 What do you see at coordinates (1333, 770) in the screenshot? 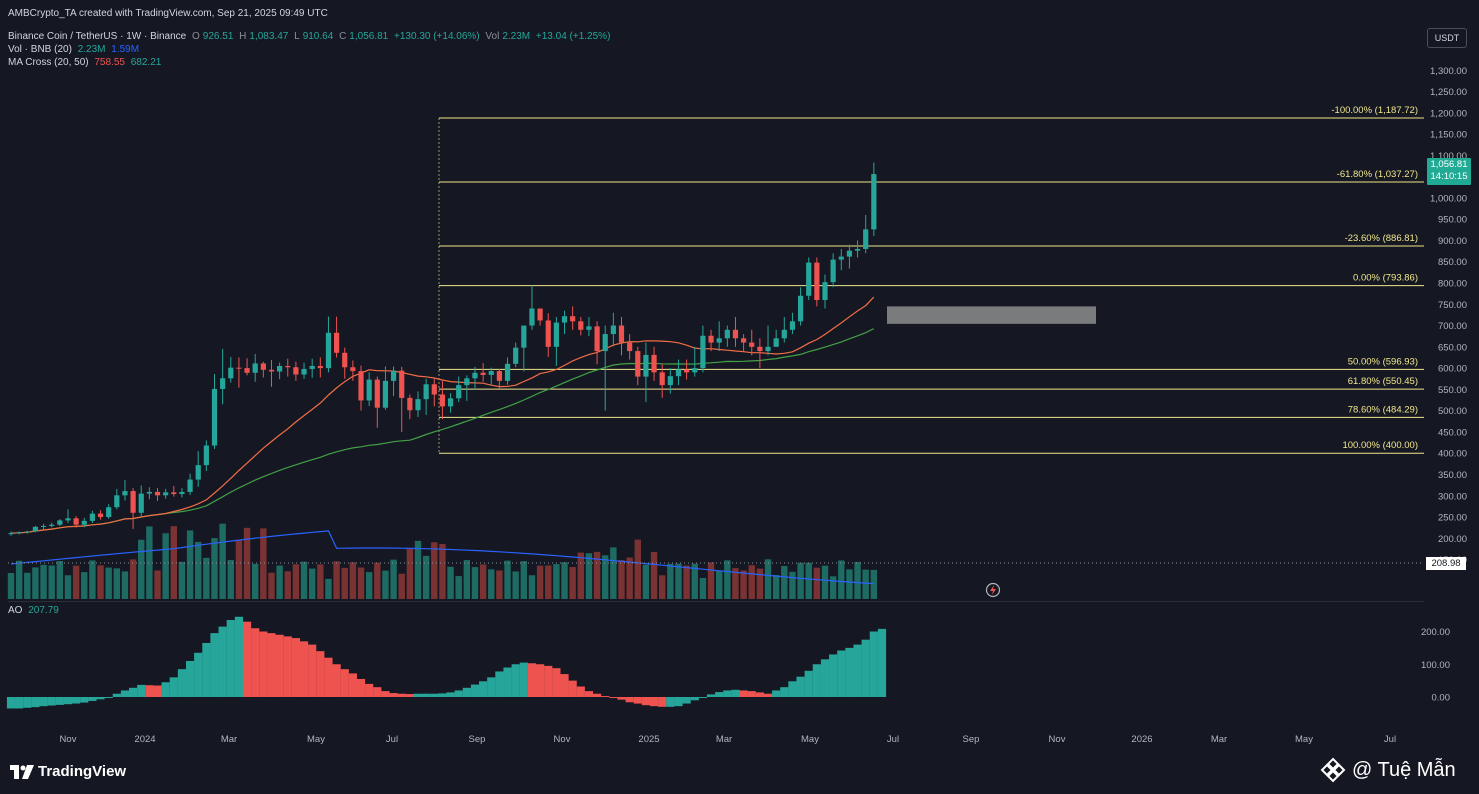
I see `binance-diamond-icon` at bounding box center [1333, 770].